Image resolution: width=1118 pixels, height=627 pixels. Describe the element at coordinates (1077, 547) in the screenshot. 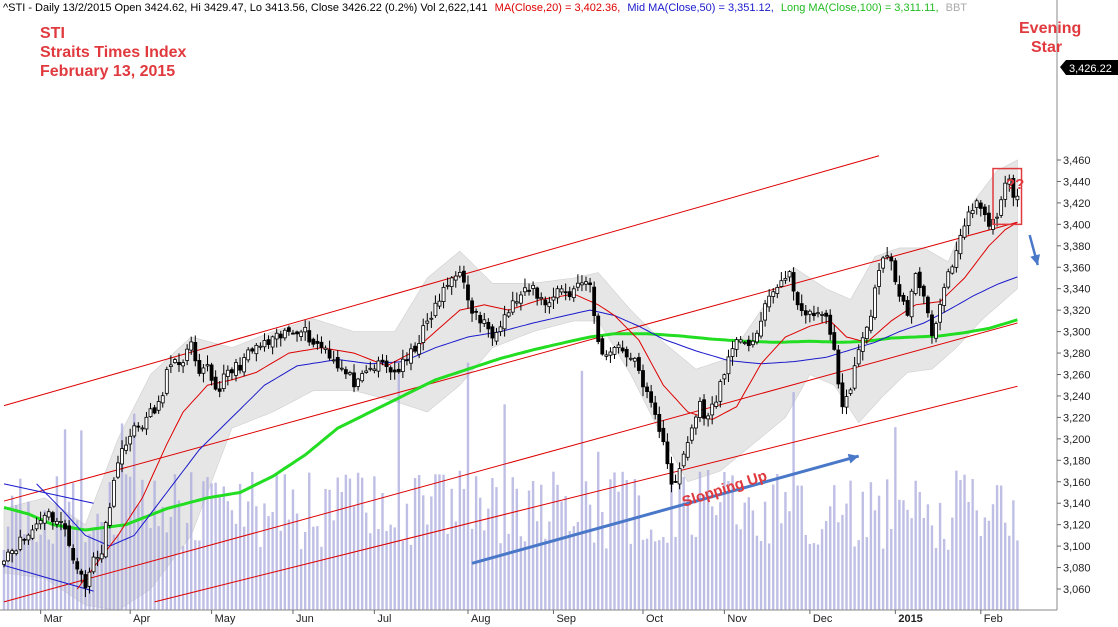

I see `y-tick-label: 3,100` at that location.